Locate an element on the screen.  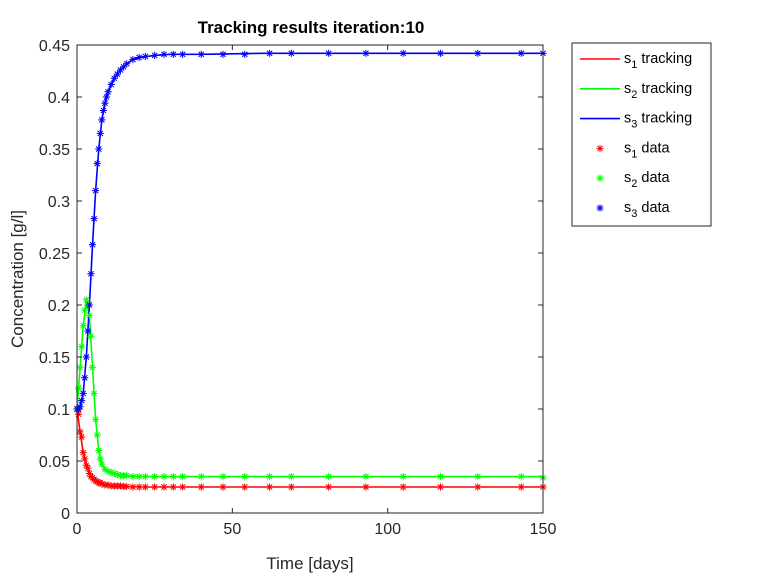
legend-label: s3 data is located at coordinates (647, 210).